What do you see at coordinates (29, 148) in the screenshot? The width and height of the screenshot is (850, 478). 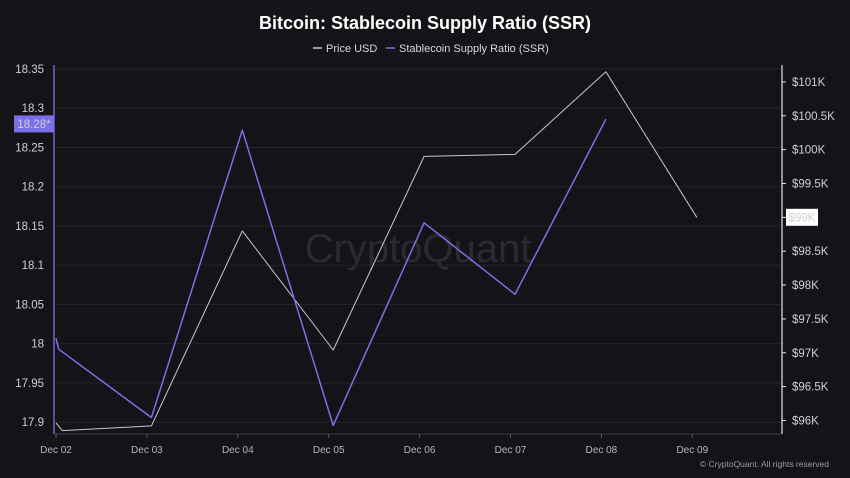 I see `left-tick-label: 18.25` at bounding box center [29, 148].